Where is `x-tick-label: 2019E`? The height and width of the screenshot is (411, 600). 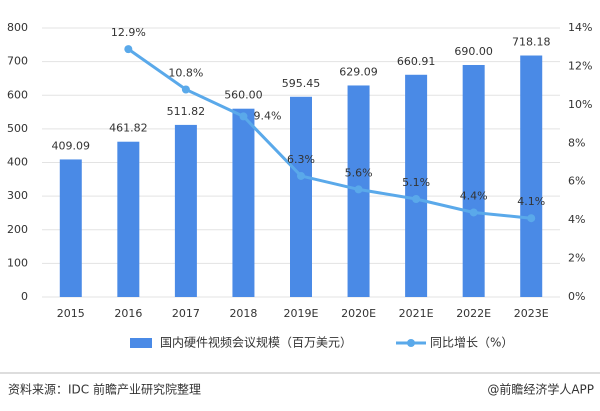
x-tick-label: 2019E is located at coordinates (301, 313).